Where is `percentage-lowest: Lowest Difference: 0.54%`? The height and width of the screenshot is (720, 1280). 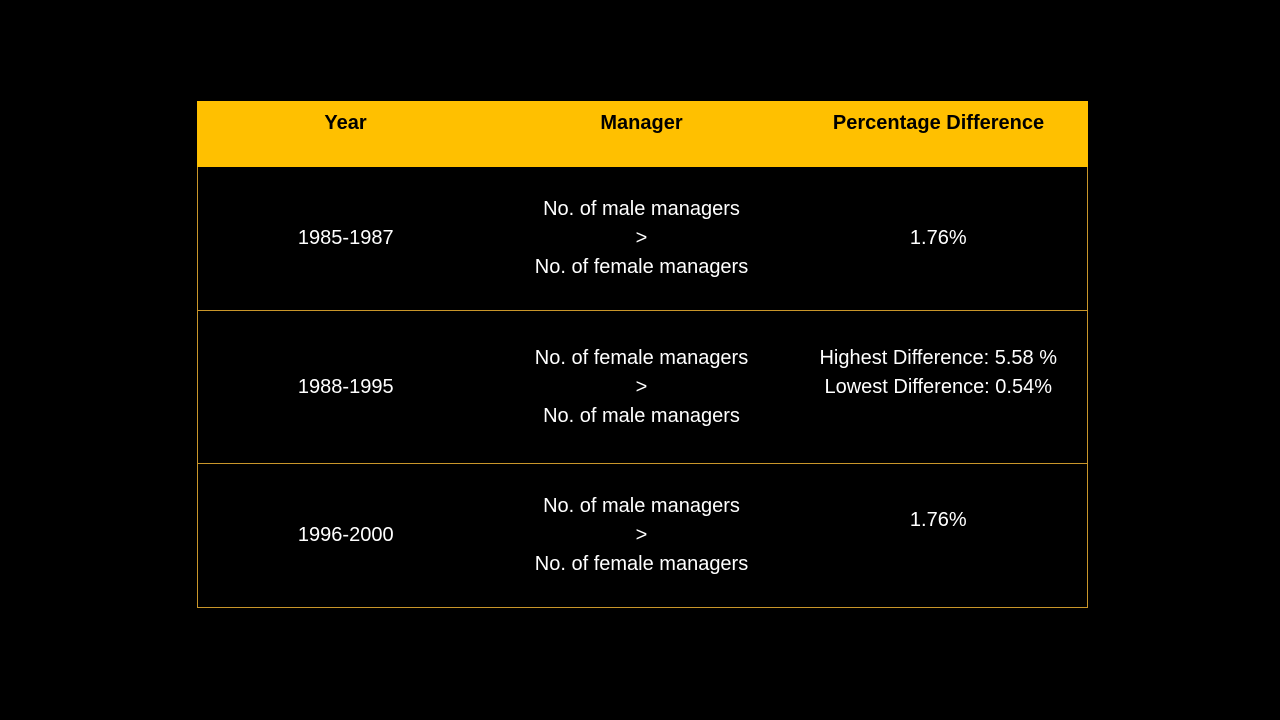 percentage-lowest: Lowest Difference: 0.54% is located at coordinates (938, 387).